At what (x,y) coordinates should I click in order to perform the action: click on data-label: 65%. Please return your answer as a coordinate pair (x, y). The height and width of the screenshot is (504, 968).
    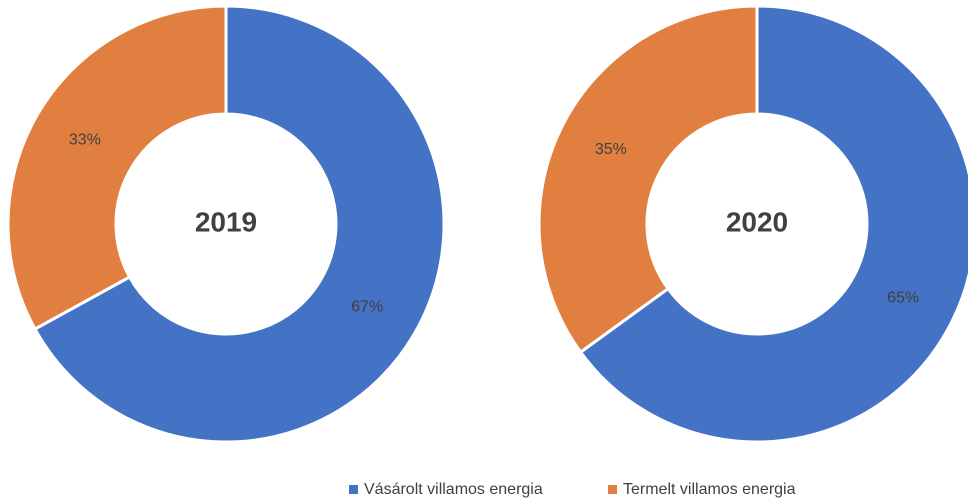
    Looking at the image, I should click on (903, 298).